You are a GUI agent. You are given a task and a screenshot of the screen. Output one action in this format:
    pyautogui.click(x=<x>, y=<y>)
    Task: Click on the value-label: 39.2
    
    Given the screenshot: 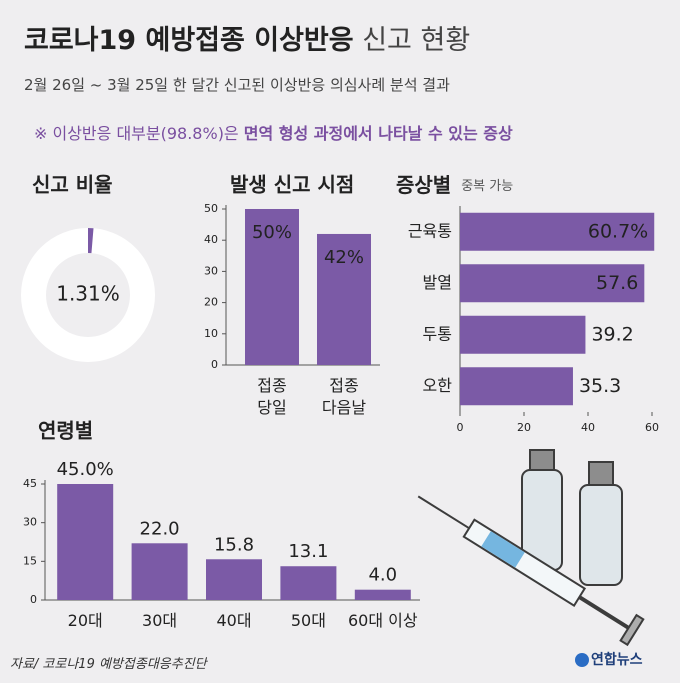 What is the action you would take?
    pyautogui.click(x=612, y=334)
    